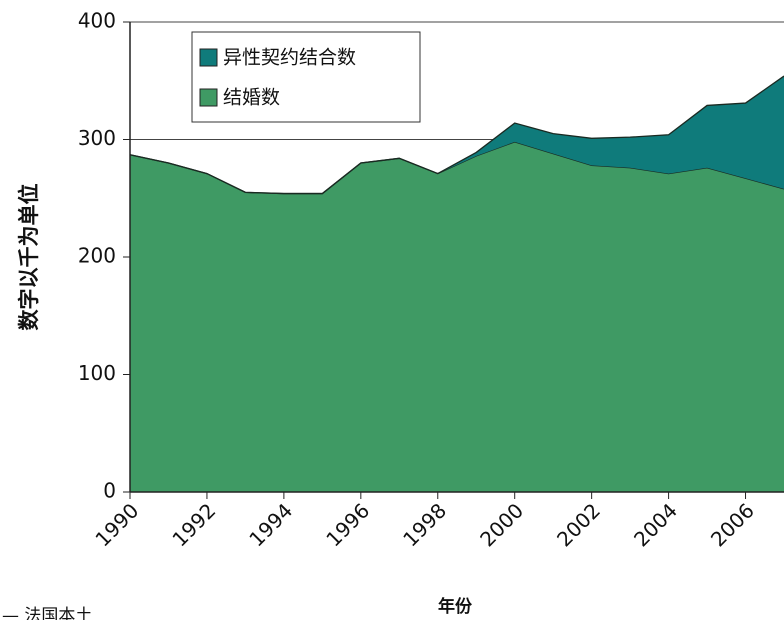 The height and width of the screenshot is (620, 784). Describe the element at coordinates (193, 524) in the screenshot. I see `x-tick-label: 1992` at that location.